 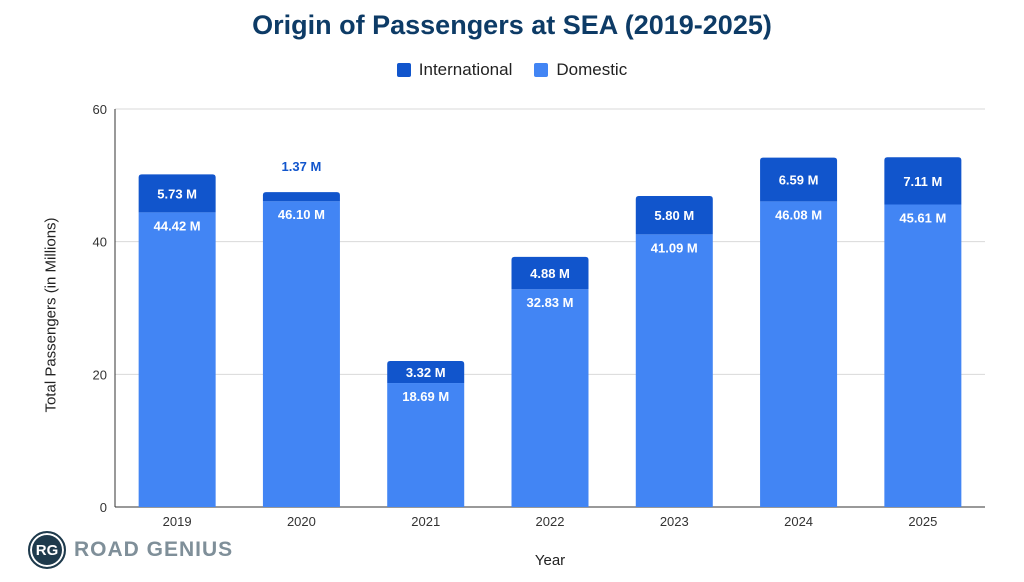 What do you see at coordinates (403, 70) in the screenshot?
I see `legend-swatch-international` at bounding box center [403, 70].